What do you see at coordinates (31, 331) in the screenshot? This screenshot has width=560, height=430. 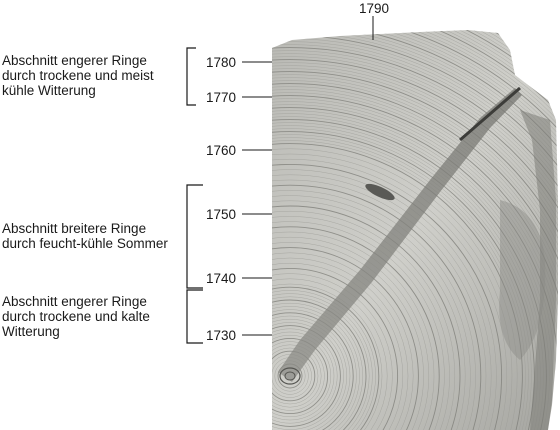 I see `annotation-lower-line-3: Witterung` at bounding box center [31, 331].